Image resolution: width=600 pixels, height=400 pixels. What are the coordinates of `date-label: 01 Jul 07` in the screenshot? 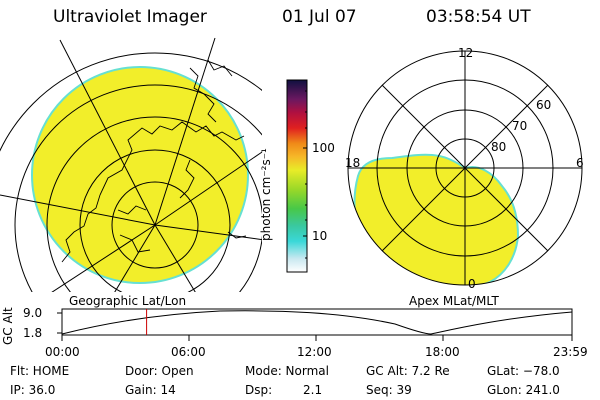 It's located at (319, 17).